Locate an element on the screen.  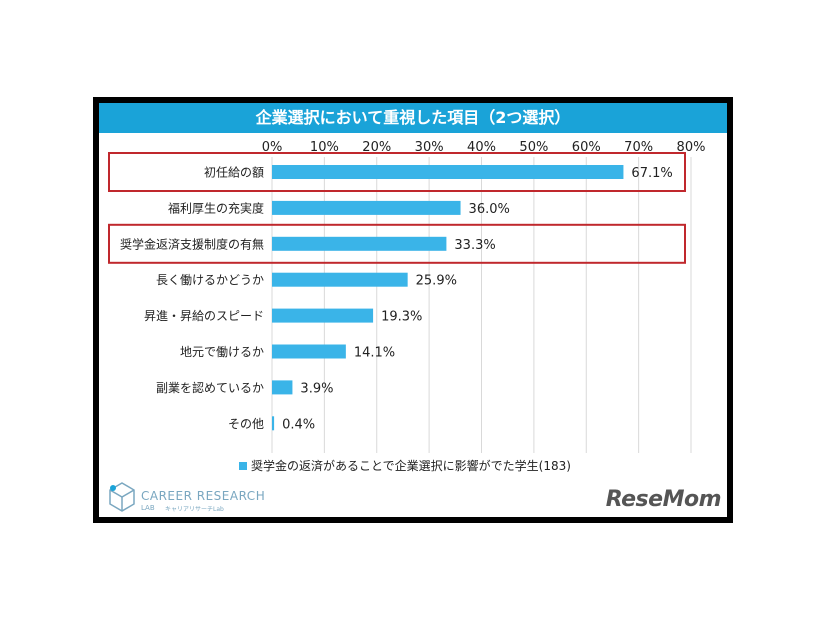
value-label: 67.1% is located at coordinates (651, 173).